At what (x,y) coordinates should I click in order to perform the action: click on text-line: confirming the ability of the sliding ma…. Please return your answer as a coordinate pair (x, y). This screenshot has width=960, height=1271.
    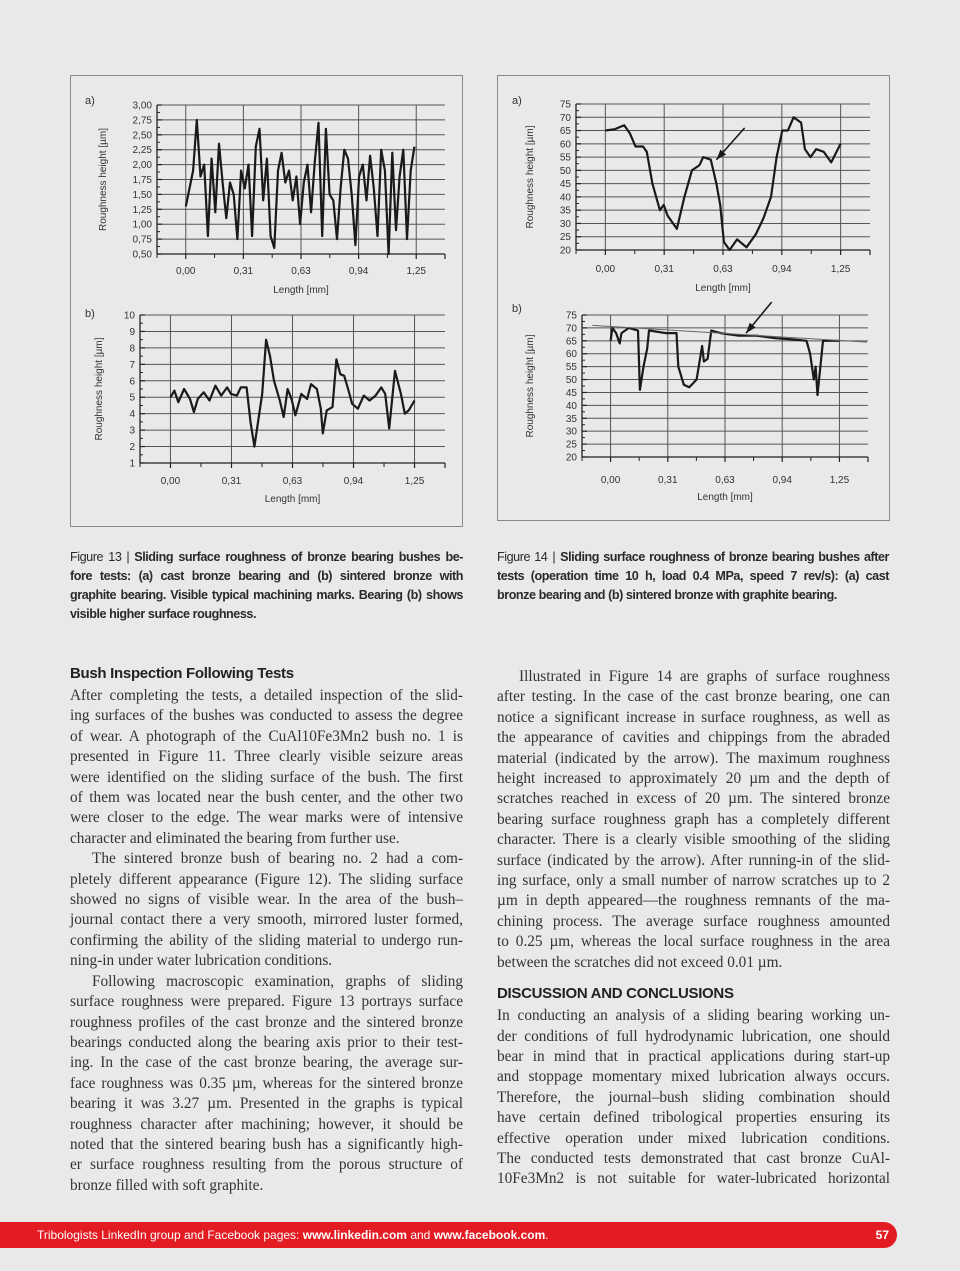
    Looking at the image, I should click on (266, 940).